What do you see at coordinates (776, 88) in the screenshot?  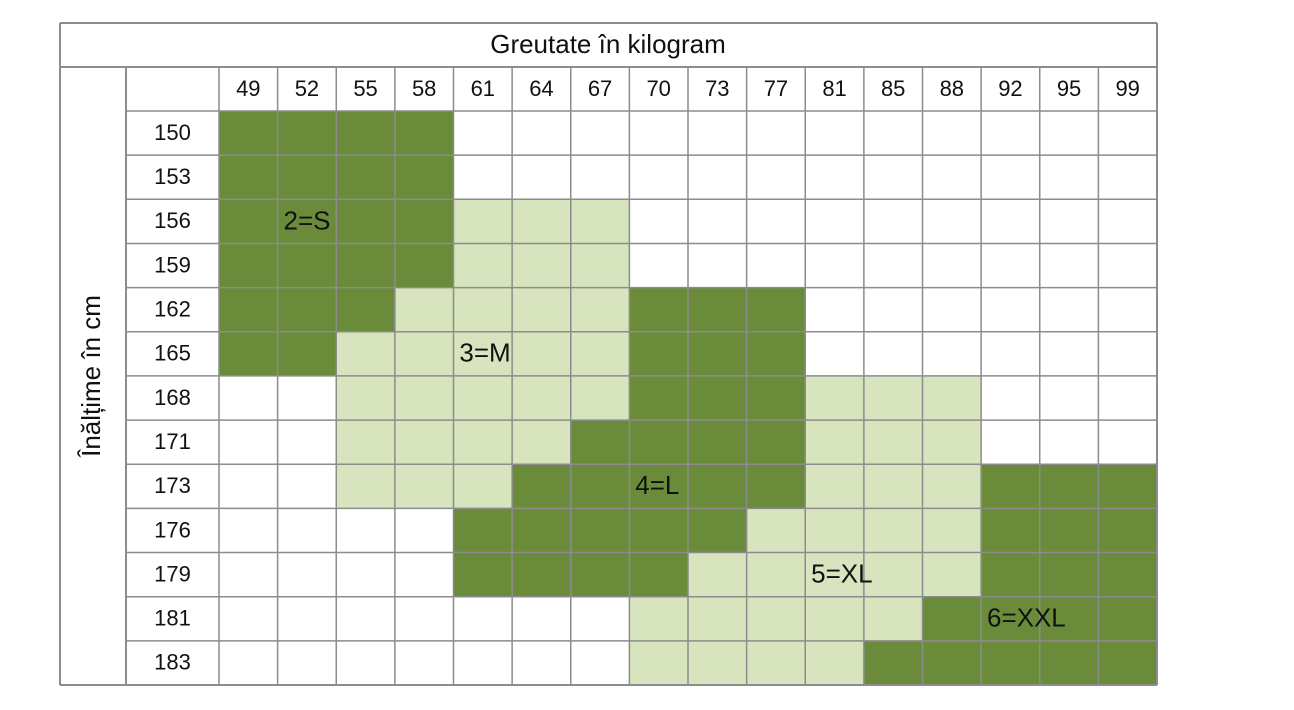 I see `weight-label: 77` at bounding box center [776, 88].